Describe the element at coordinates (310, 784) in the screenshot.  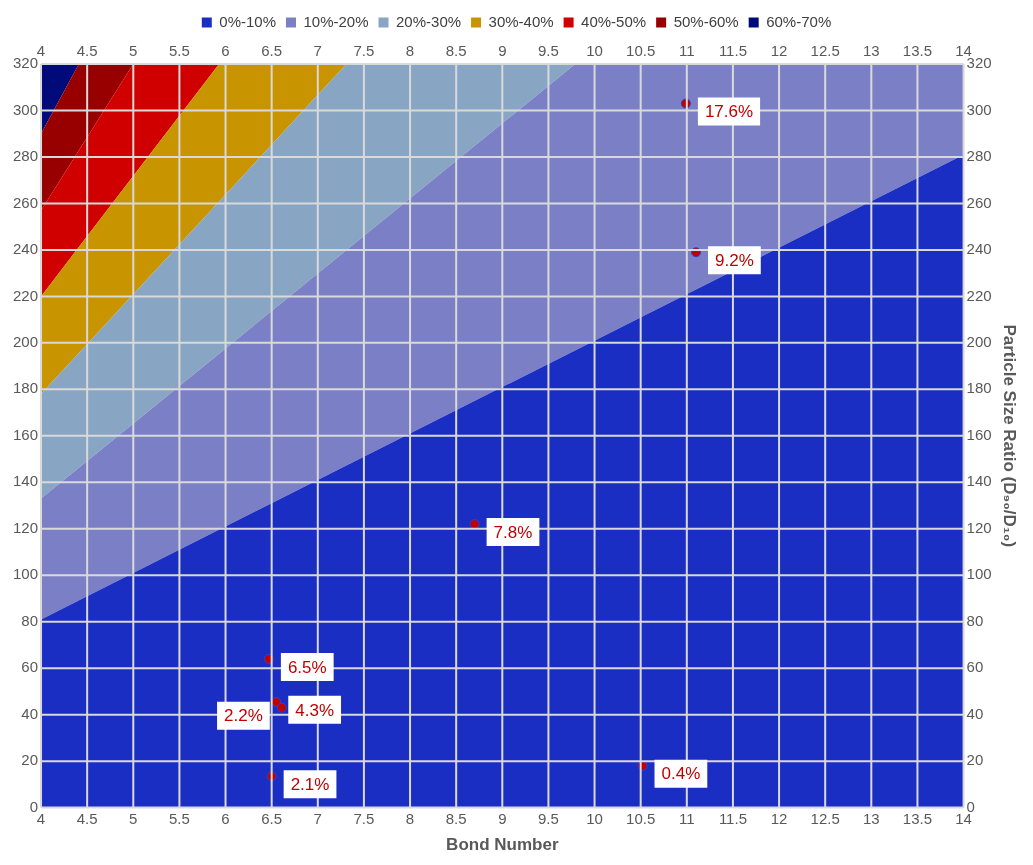
I see `annotation: 2.1%` at that location.